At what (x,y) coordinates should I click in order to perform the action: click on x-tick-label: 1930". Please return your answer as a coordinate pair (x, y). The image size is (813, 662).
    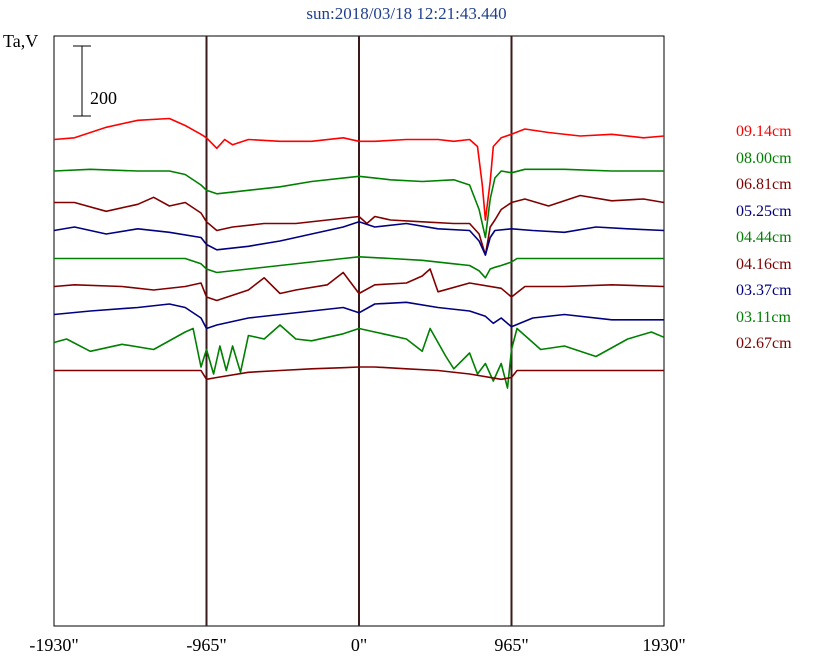
    Looking at the image, I should click on (664, 645).